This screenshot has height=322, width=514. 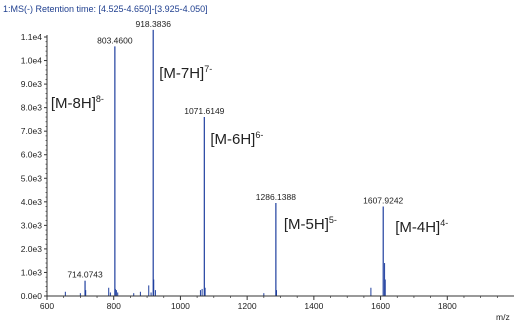 I want to click on ion-annotation: [M-6H]6-, so click(x=236, y=139).